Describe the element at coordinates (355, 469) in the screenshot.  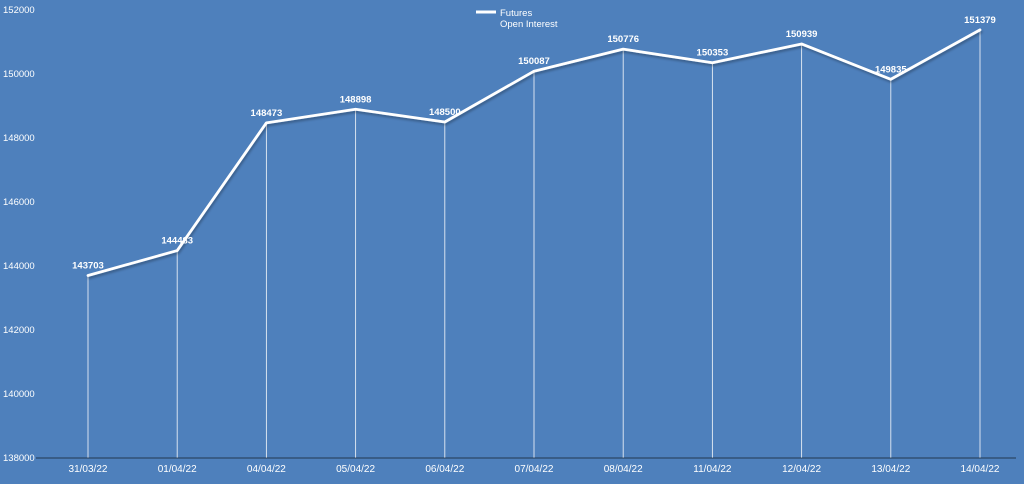
I see `x-axis-label: 05/04/22` at that location.